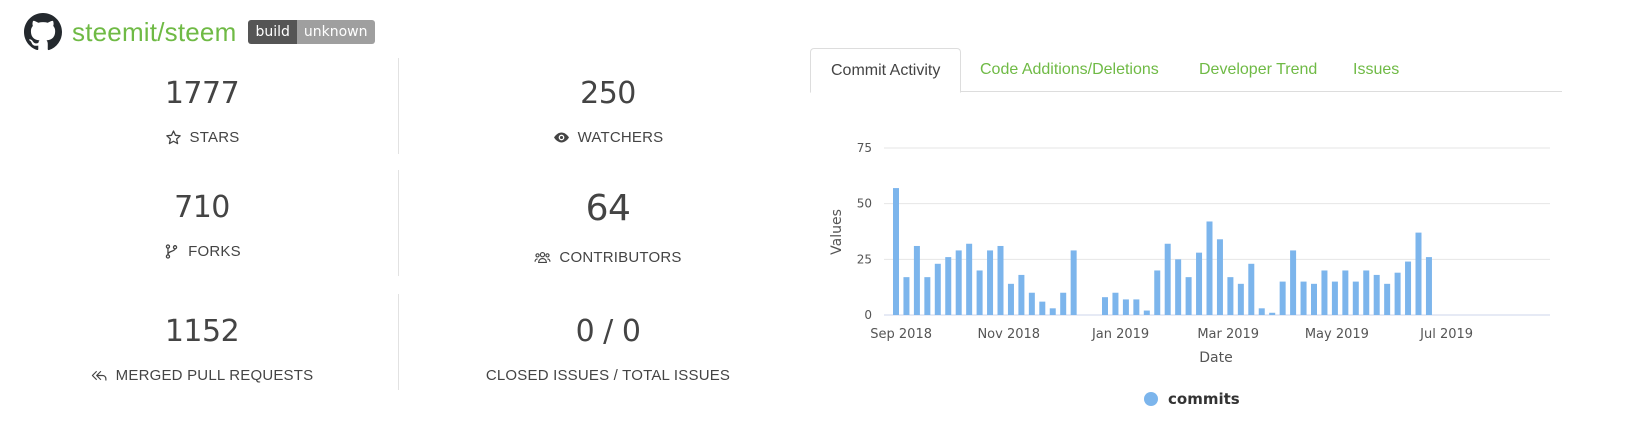  I want to click on repo-header: steemit/steem build unknown, so click(199, 32).